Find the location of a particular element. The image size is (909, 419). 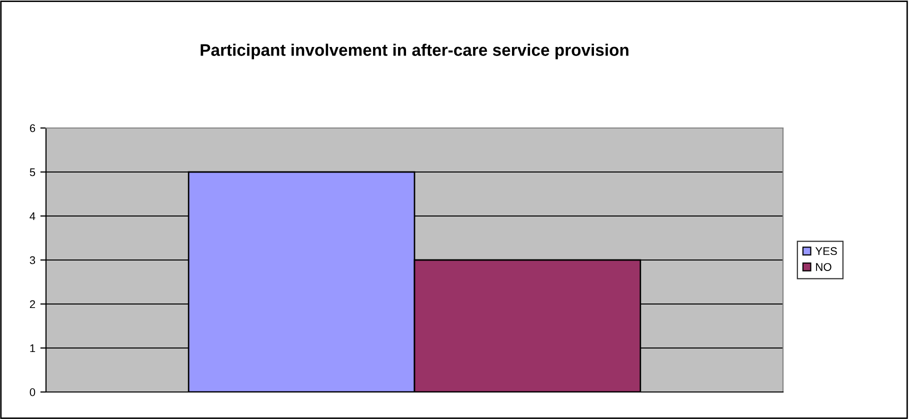

y-tick-label: 6 is located at coordinates (33, 128).